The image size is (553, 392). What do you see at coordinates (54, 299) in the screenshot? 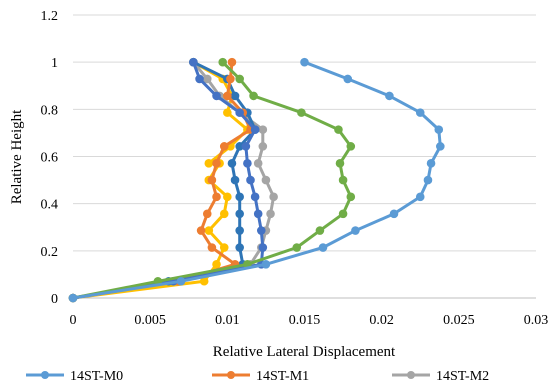
I see `y-tick-label: 0` at bounding box center [54, 299].